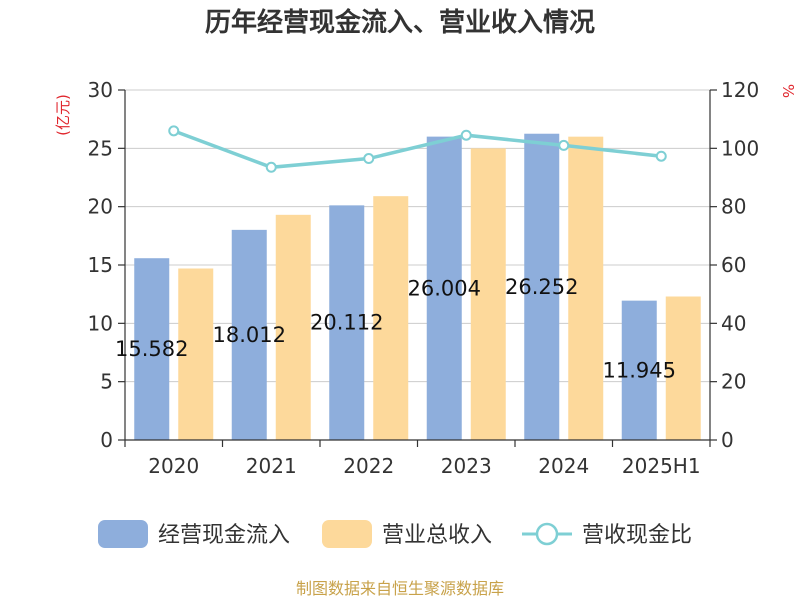 Image resolution: width=800 pixels, height=600 pixels. Describe the element at coordinates (661, 466) in the screenshot. I see `x-tick-label: 2025H1` at that location.